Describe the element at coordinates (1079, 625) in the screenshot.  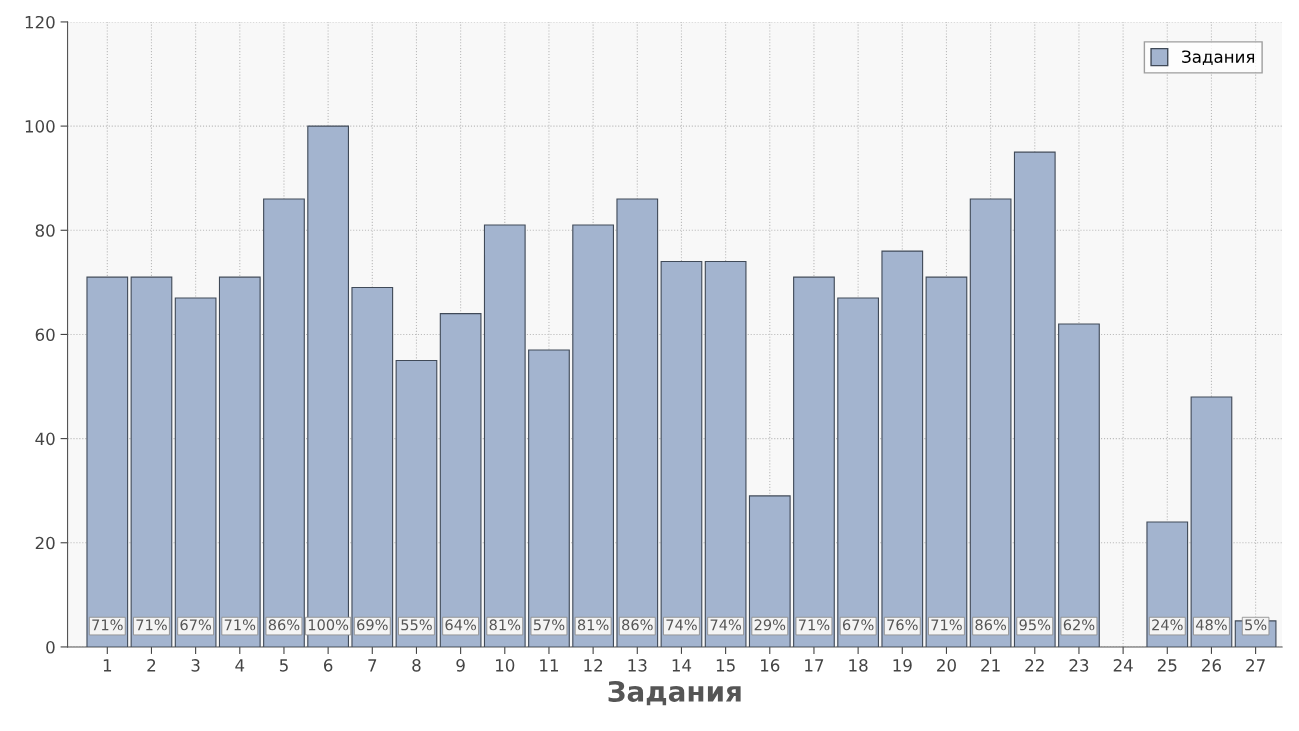
I see `data-label: 62%` at that location.